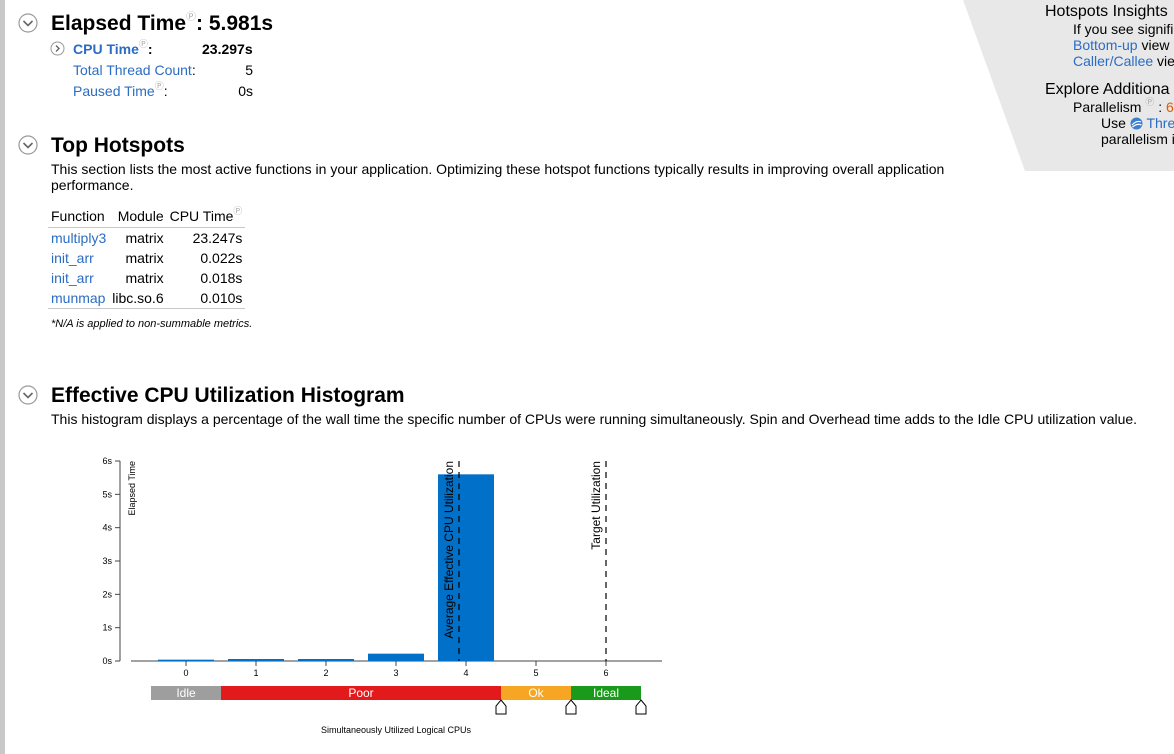 The height and width of the screenshot is (754, 1174). I want to click on utilization-band-label: Ideal, so click(606, 693).